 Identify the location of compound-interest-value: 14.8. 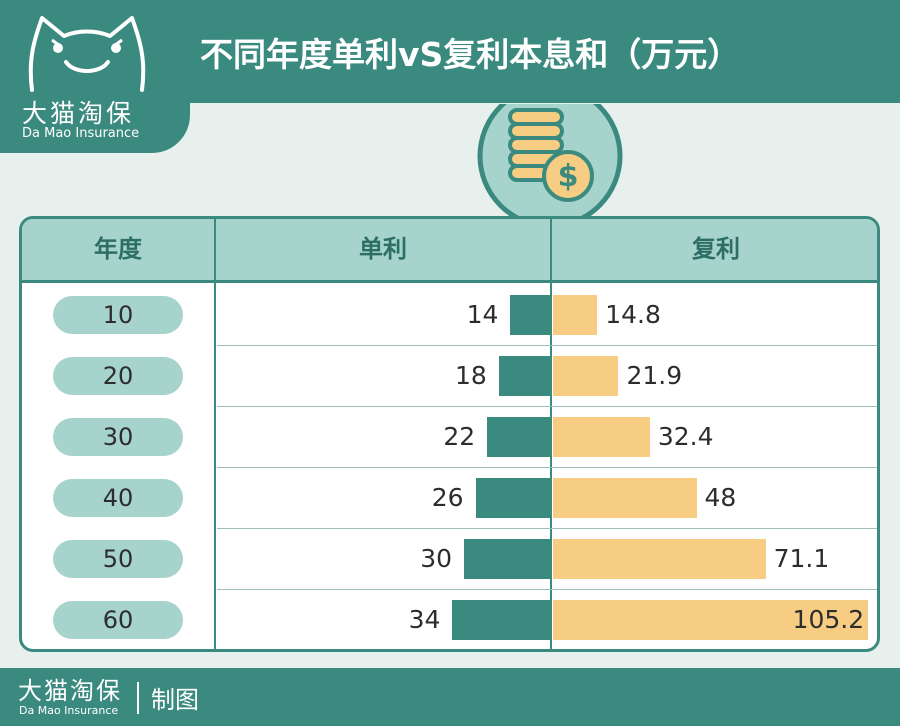
(633, 314).